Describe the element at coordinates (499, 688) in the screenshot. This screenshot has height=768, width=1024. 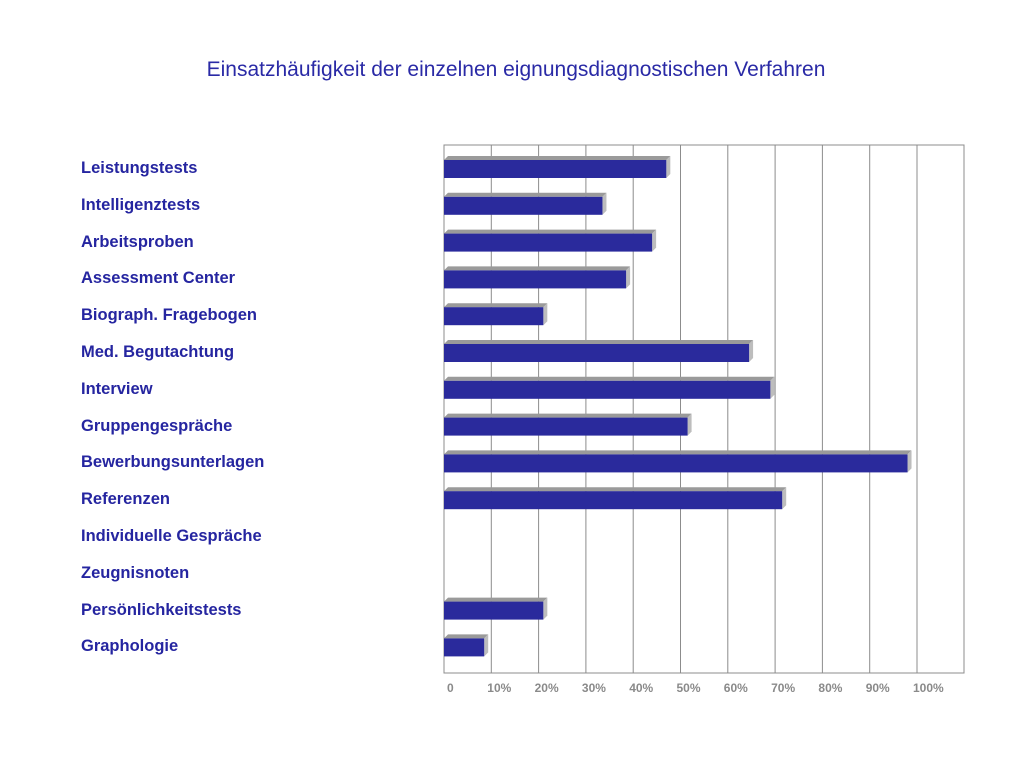
I see `x-tick-label: 10%` at that location.